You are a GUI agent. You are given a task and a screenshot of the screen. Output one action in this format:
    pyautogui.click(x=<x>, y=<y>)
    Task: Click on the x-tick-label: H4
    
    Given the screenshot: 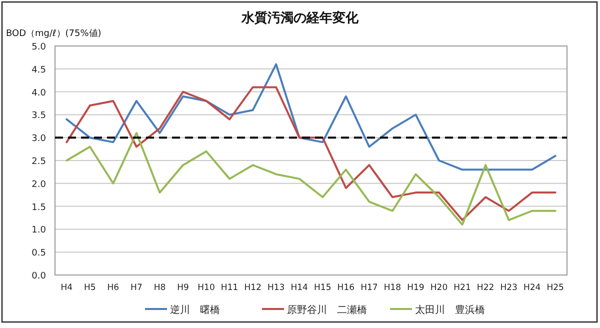 What is the action you would take?
    pyautogui.click(x=66, y=288)
    